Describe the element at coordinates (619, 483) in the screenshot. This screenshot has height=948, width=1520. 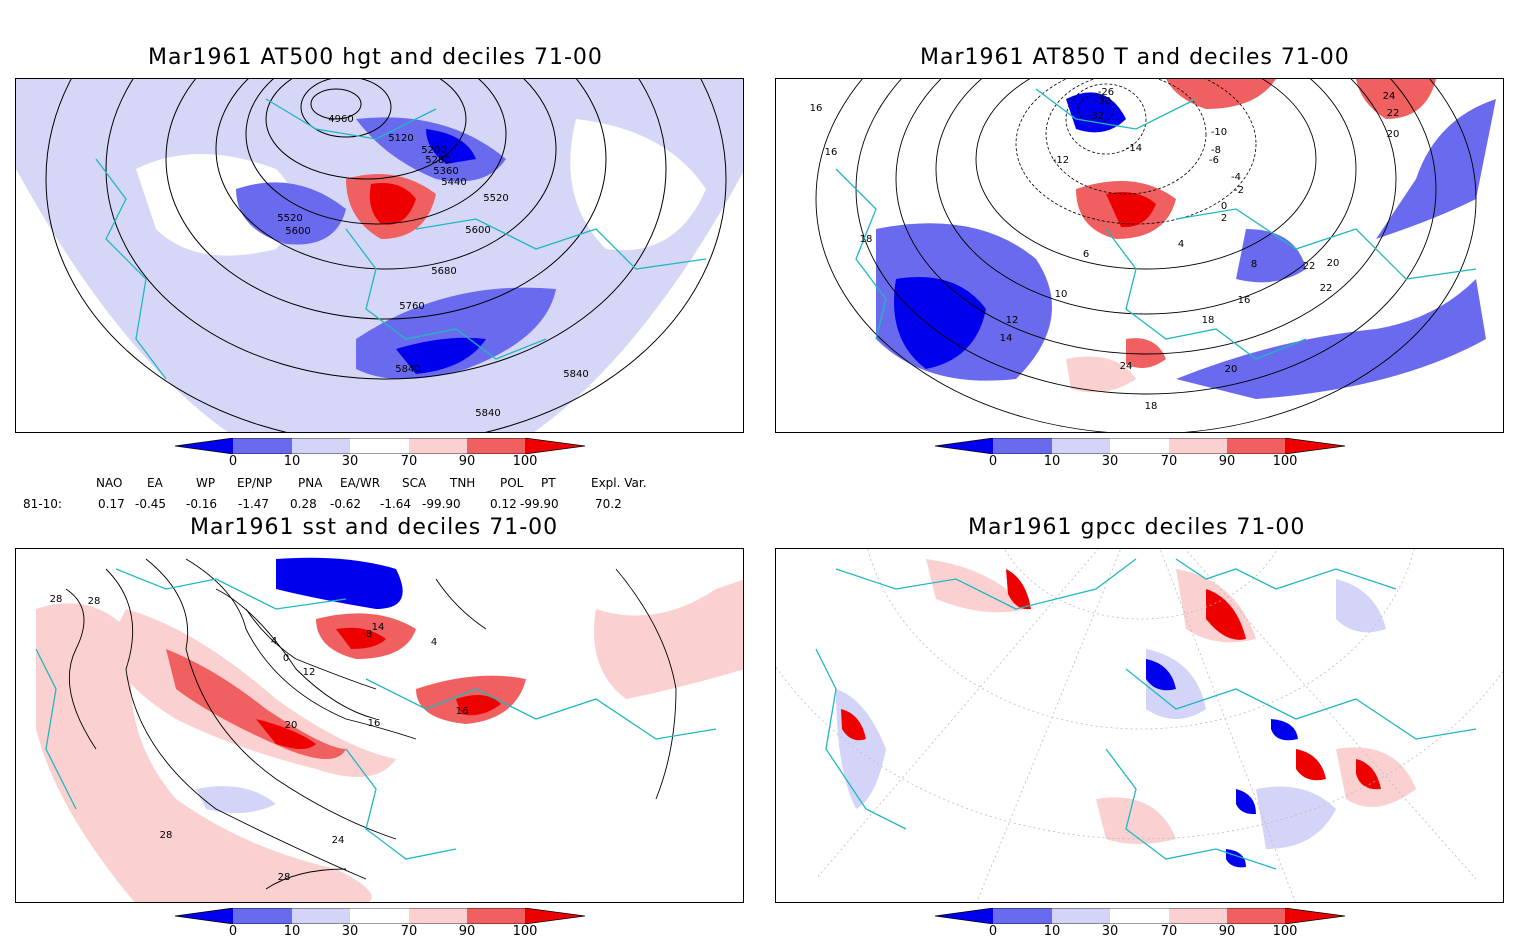
I see `index-name: Expl. Var.` at that location.